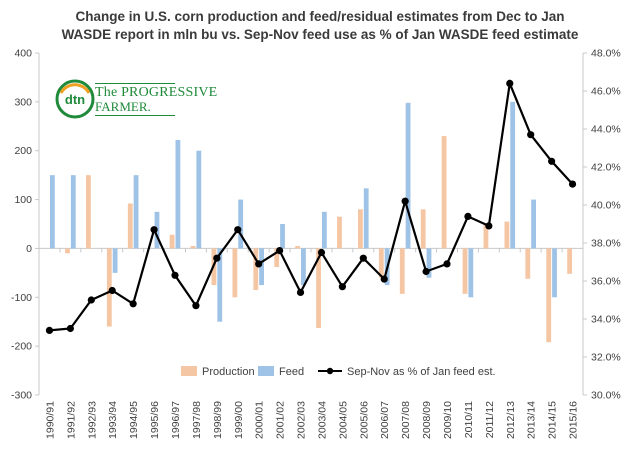  What do you see at coordinates (606, 358) in the screenshot?
I see `y-right-tick-label: 32.0%` at bounding box center [606, 358].